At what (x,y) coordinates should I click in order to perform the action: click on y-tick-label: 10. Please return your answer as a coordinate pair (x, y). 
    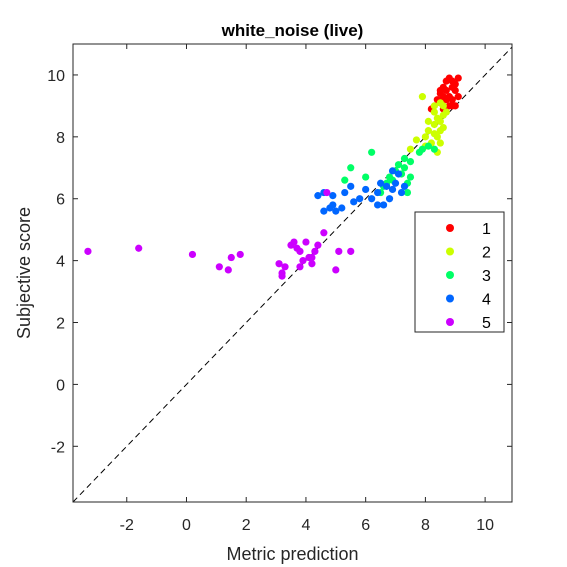
    Looking at the image, I should click on (56, 76).